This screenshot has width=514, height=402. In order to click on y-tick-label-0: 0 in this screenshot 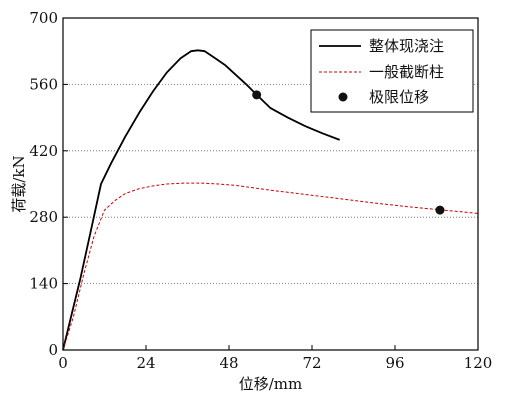, I will do `click(53, 350)`.